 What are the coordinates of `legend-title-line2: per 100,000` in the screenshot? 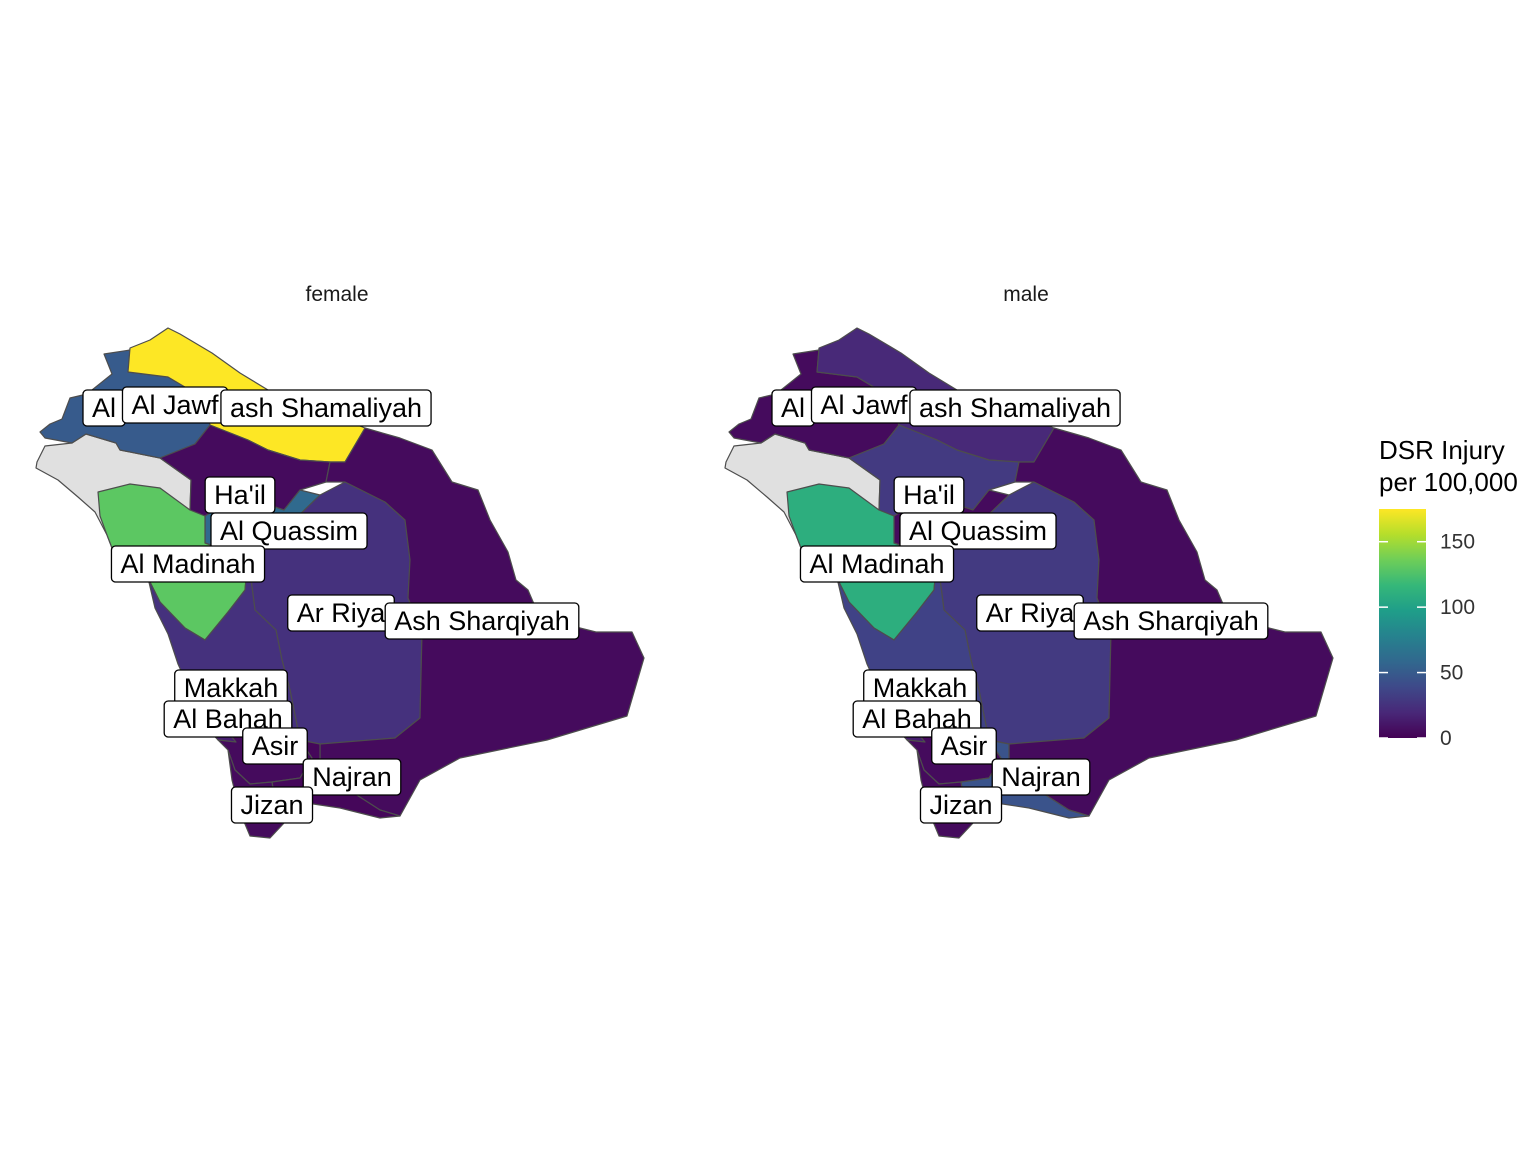 It's located at (1448, 482).